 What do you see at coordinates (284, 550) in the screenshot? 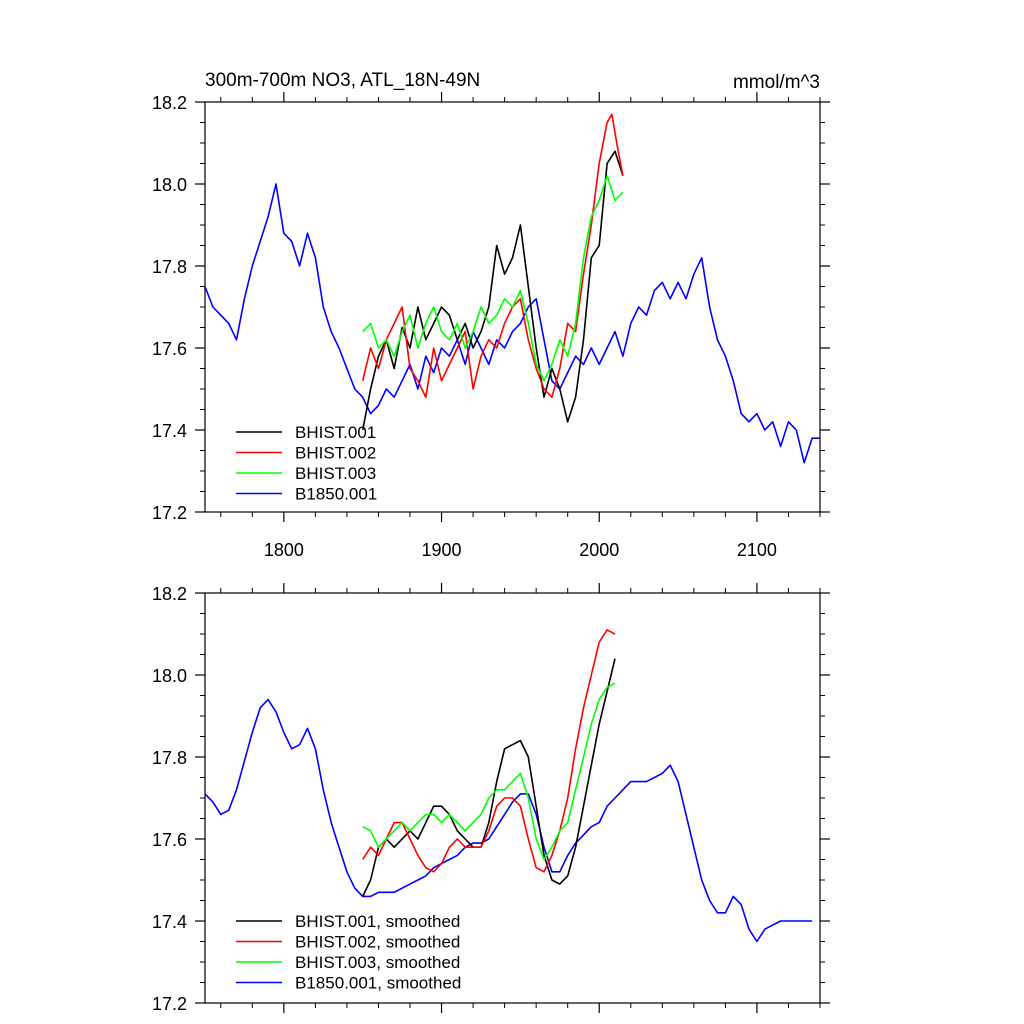
I see `x-tick-label: 1800` at bounding box center [284, 550].